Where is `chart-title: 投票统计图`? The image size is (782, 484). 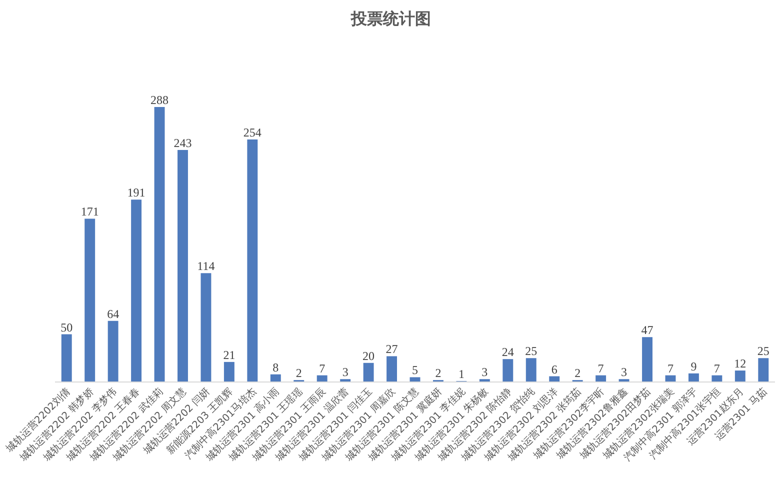
chart-title: 投票统计图 is located at coordinates (390, 18).